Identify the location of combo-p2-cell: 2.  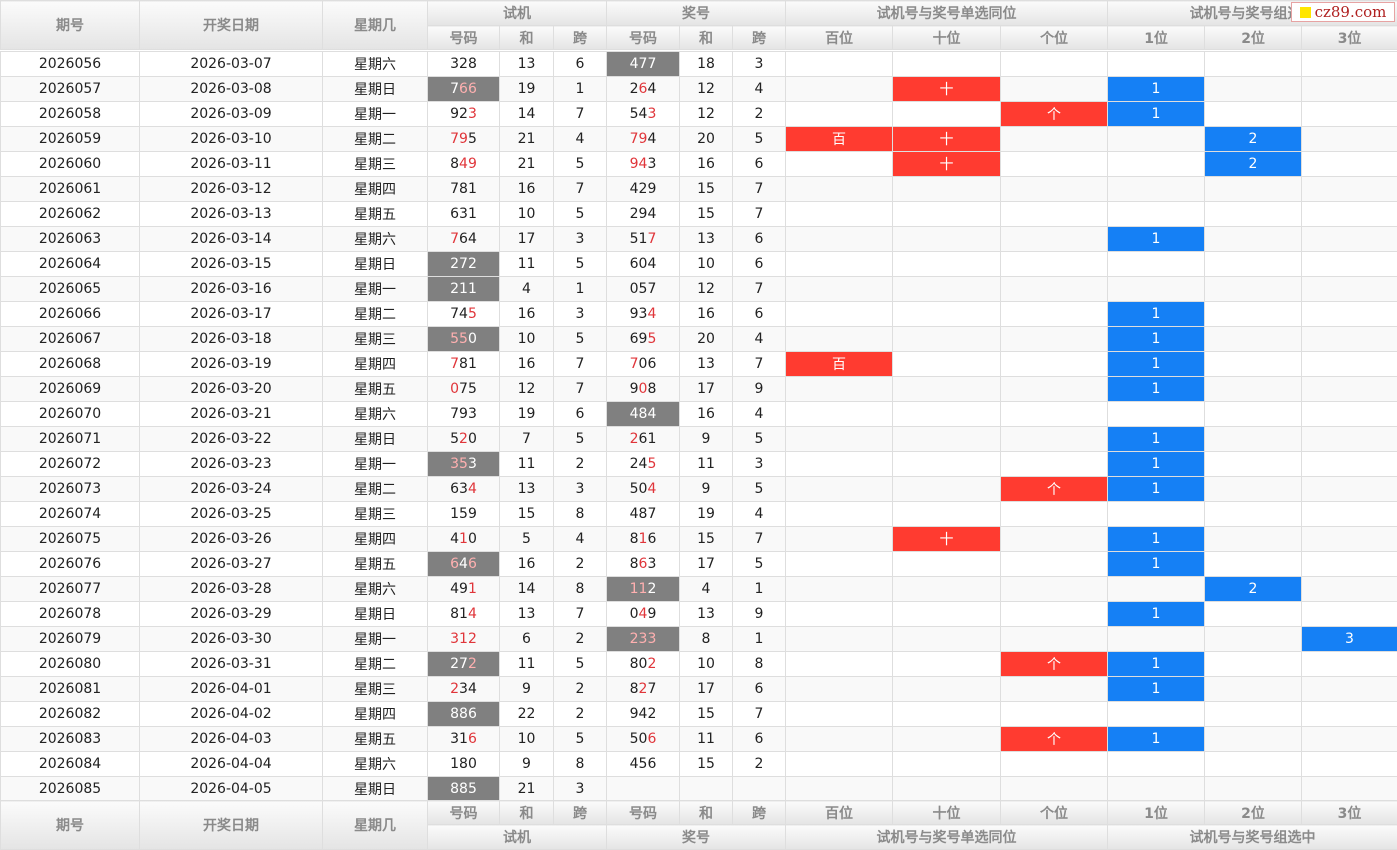
(1253, 164).